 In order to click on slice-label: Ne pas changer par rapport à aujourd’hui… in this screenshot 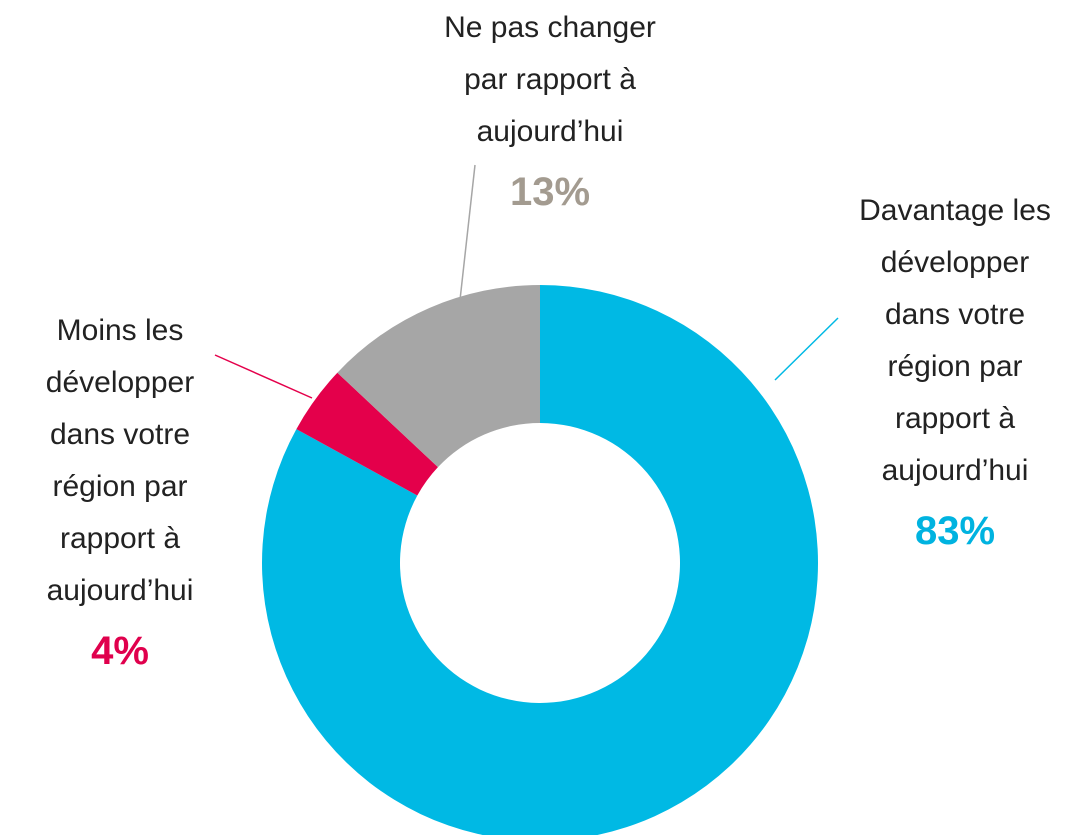, I will do `click(550, 110)`.